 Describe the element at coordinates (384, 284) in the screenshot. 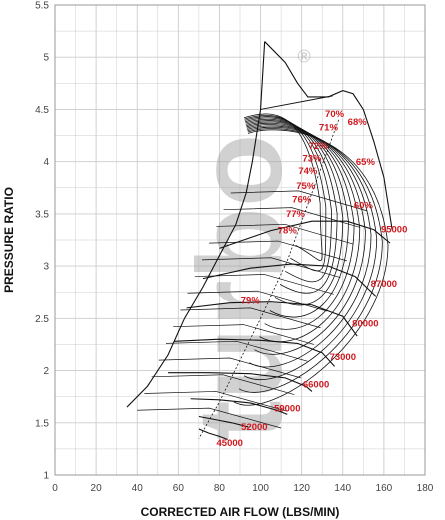

I see `speed-label-87000: 87000` at that location.